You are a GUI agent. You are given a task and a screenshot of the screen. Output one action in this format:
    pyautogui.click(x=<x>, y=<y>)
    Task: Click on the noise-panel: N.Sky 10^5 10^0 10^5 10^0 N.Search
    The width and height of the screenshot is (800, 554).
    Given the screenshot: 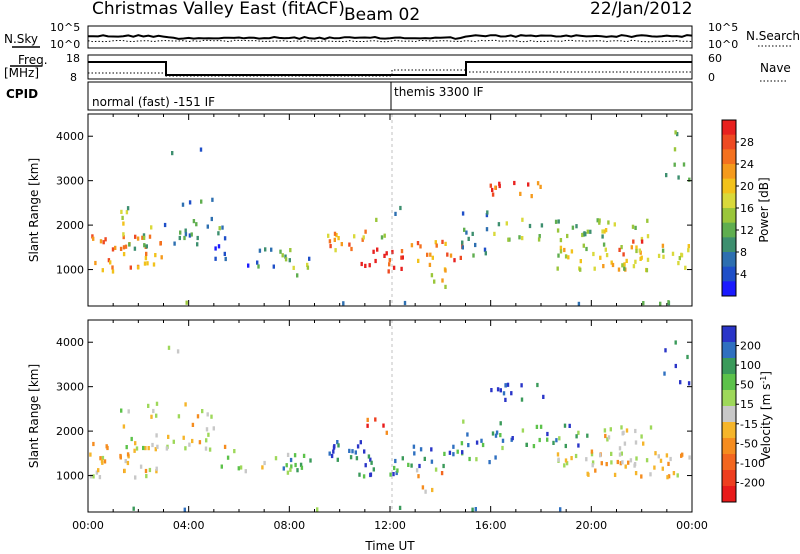 What is the action you would take?
    pyautogui.click(x=402, y=36)
    